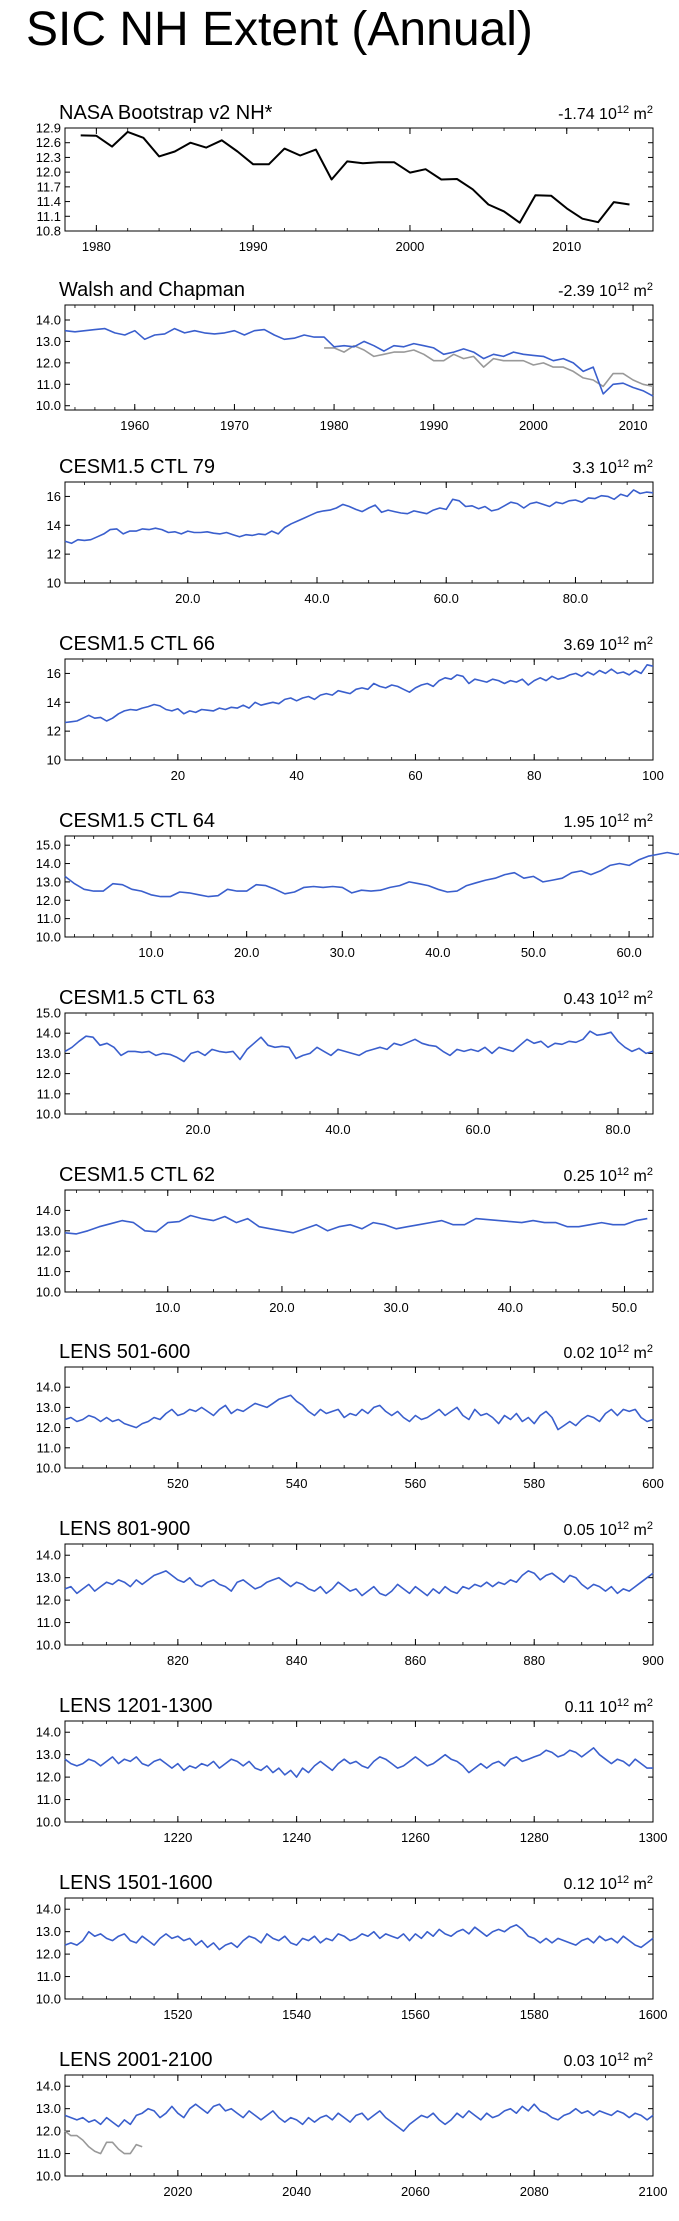 This screenshot has height=2221, width=679. Describe the element at coordinates (48, 128) in the screenshot. I see `y-tick-label: 12.9` at that location.